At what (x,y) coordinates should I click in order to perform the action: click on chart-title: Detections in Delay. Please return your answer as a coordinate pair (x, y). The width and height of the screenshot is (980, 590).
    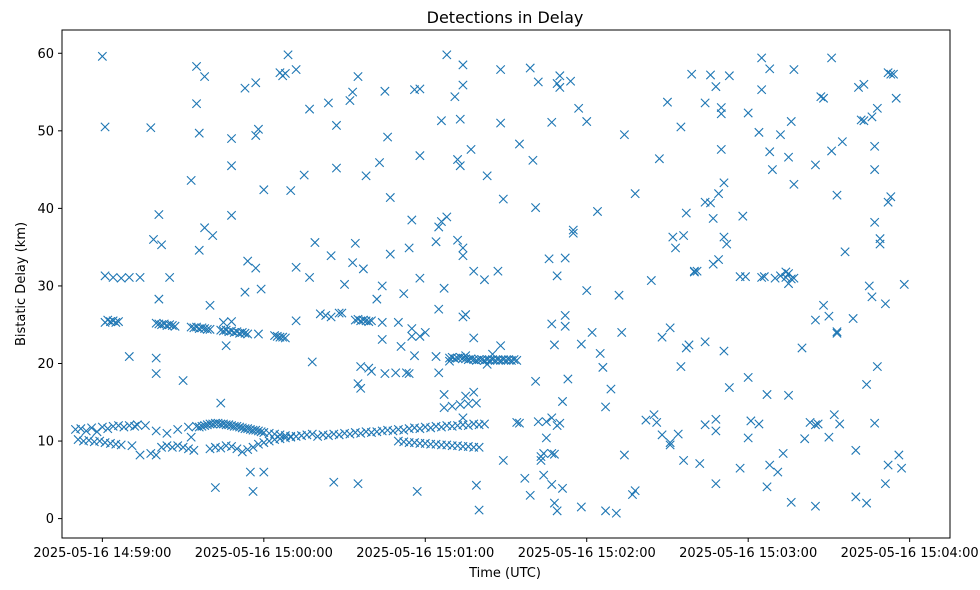
    Looking at the image, I should click on (505, 17).